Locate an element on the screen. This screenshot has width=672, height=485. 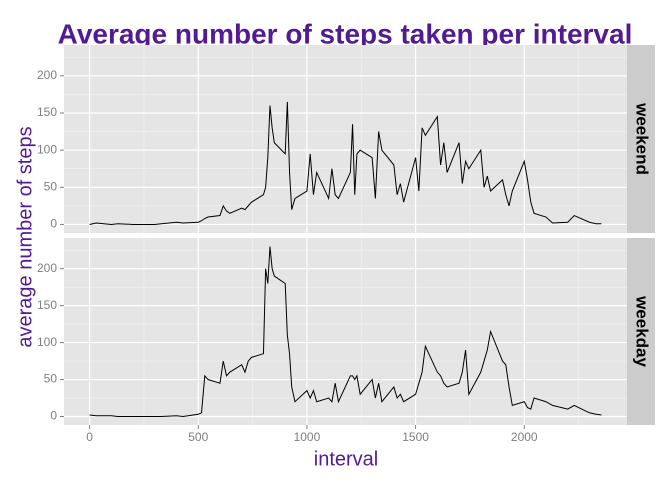
facet-label: weekday is located at coordinates (642, 331).